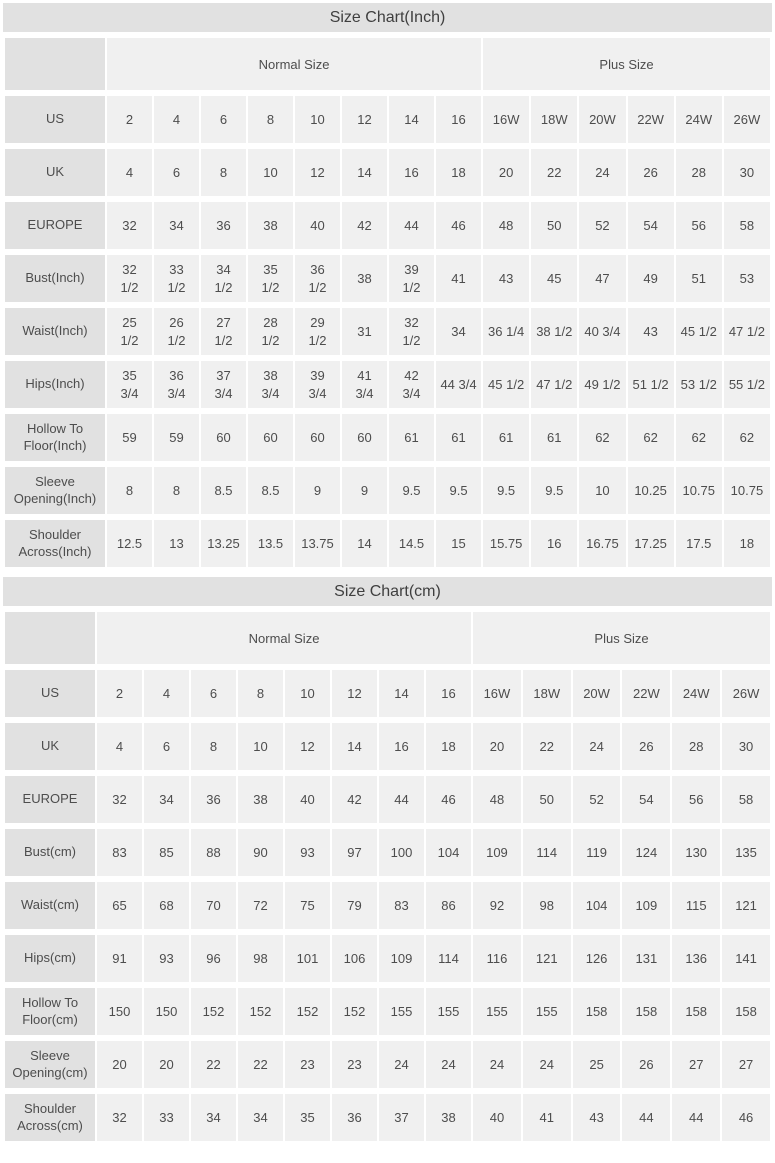  Describe the element at coordinates (50, 746) in the screenshot. I see `row-label: UK` at that location.